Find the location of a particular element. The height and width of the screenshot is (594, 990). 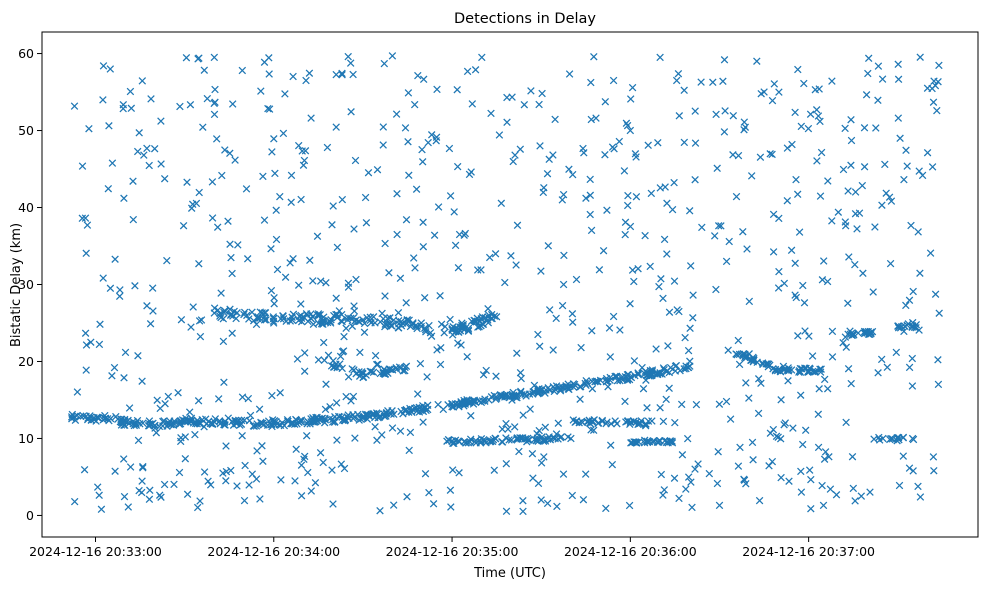

y-tick-label: 60 is located at coordinates (26, 53).